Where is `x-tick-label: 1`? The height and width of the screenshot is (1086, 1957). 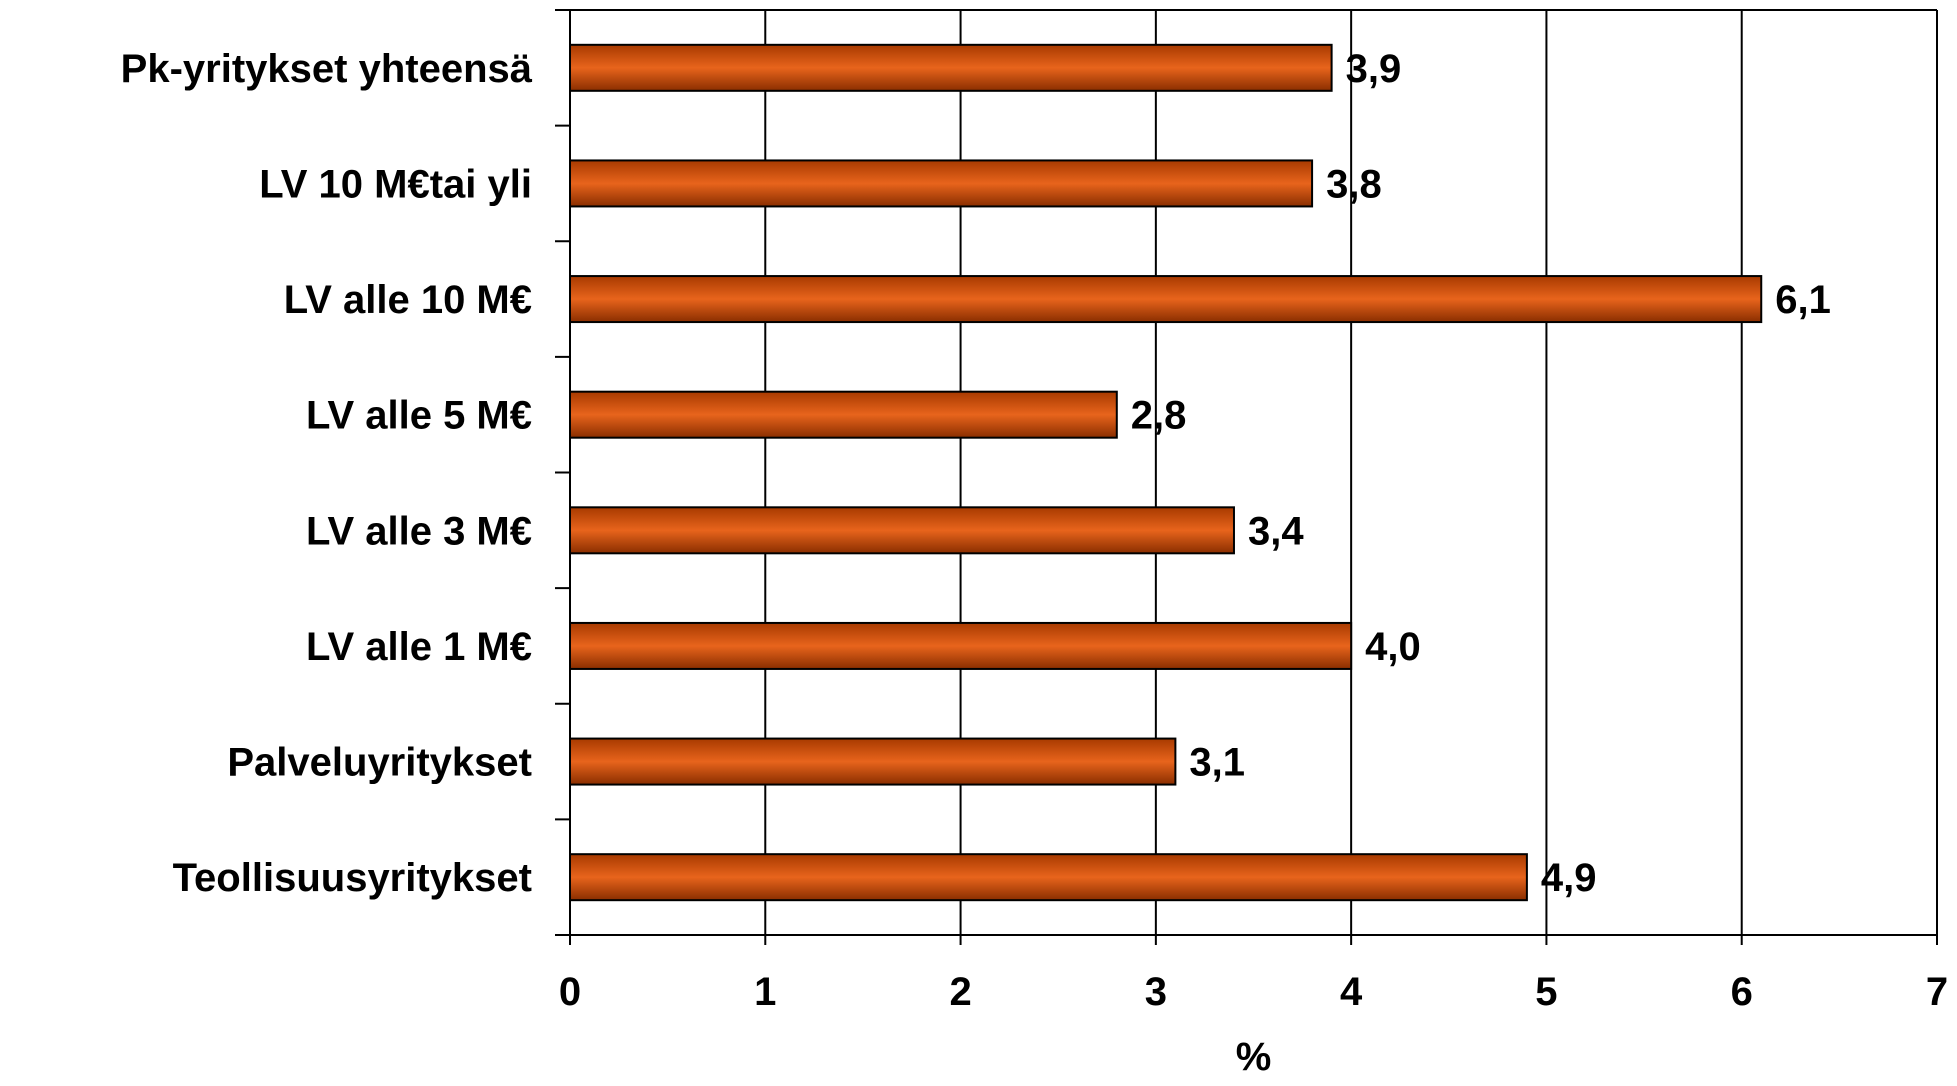
x-tick-label: 1 is located at coordinates (765, 992).